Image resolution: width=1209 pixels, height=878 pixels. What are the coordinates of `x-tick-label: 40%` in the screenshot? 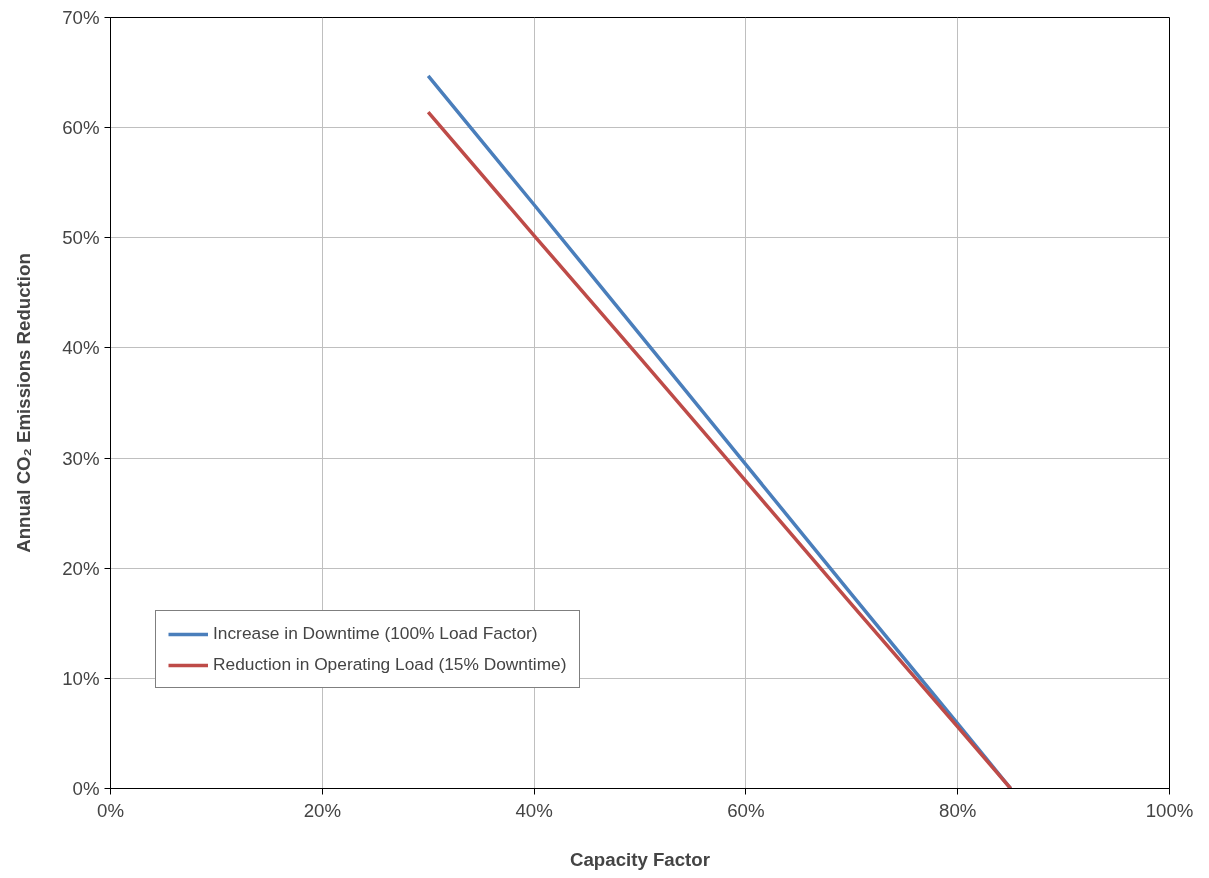 It's located at (534, 810).